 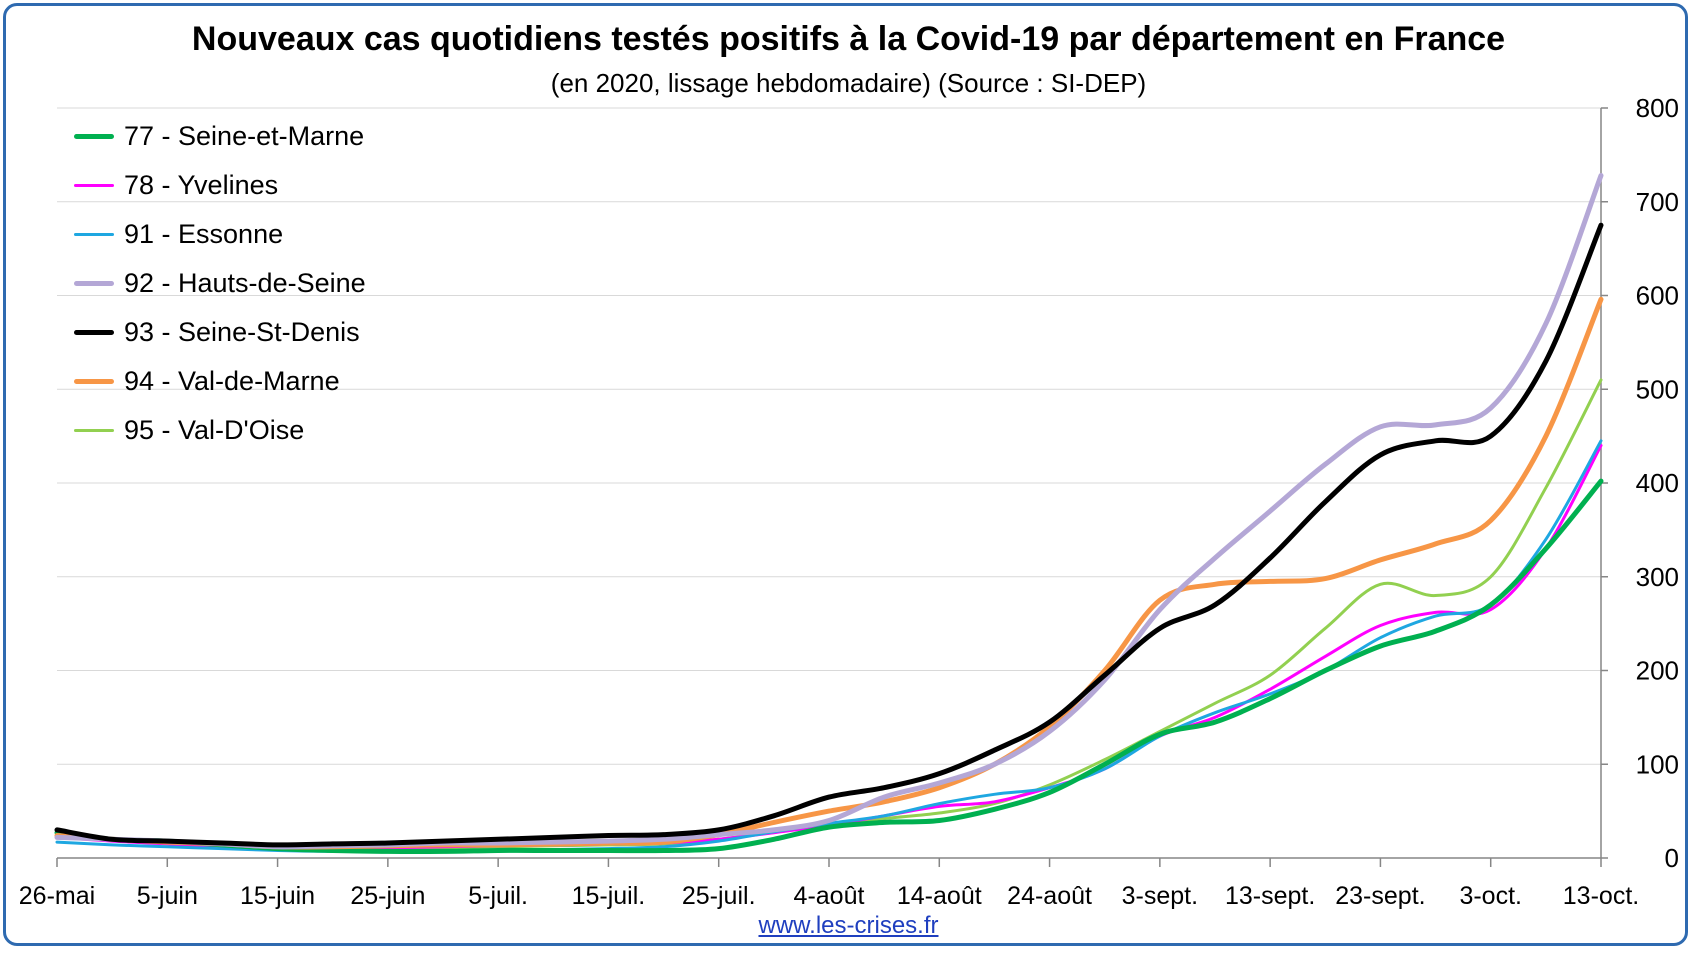 I want to click on y-tick-label: 500, so click(x=1657, y=389).